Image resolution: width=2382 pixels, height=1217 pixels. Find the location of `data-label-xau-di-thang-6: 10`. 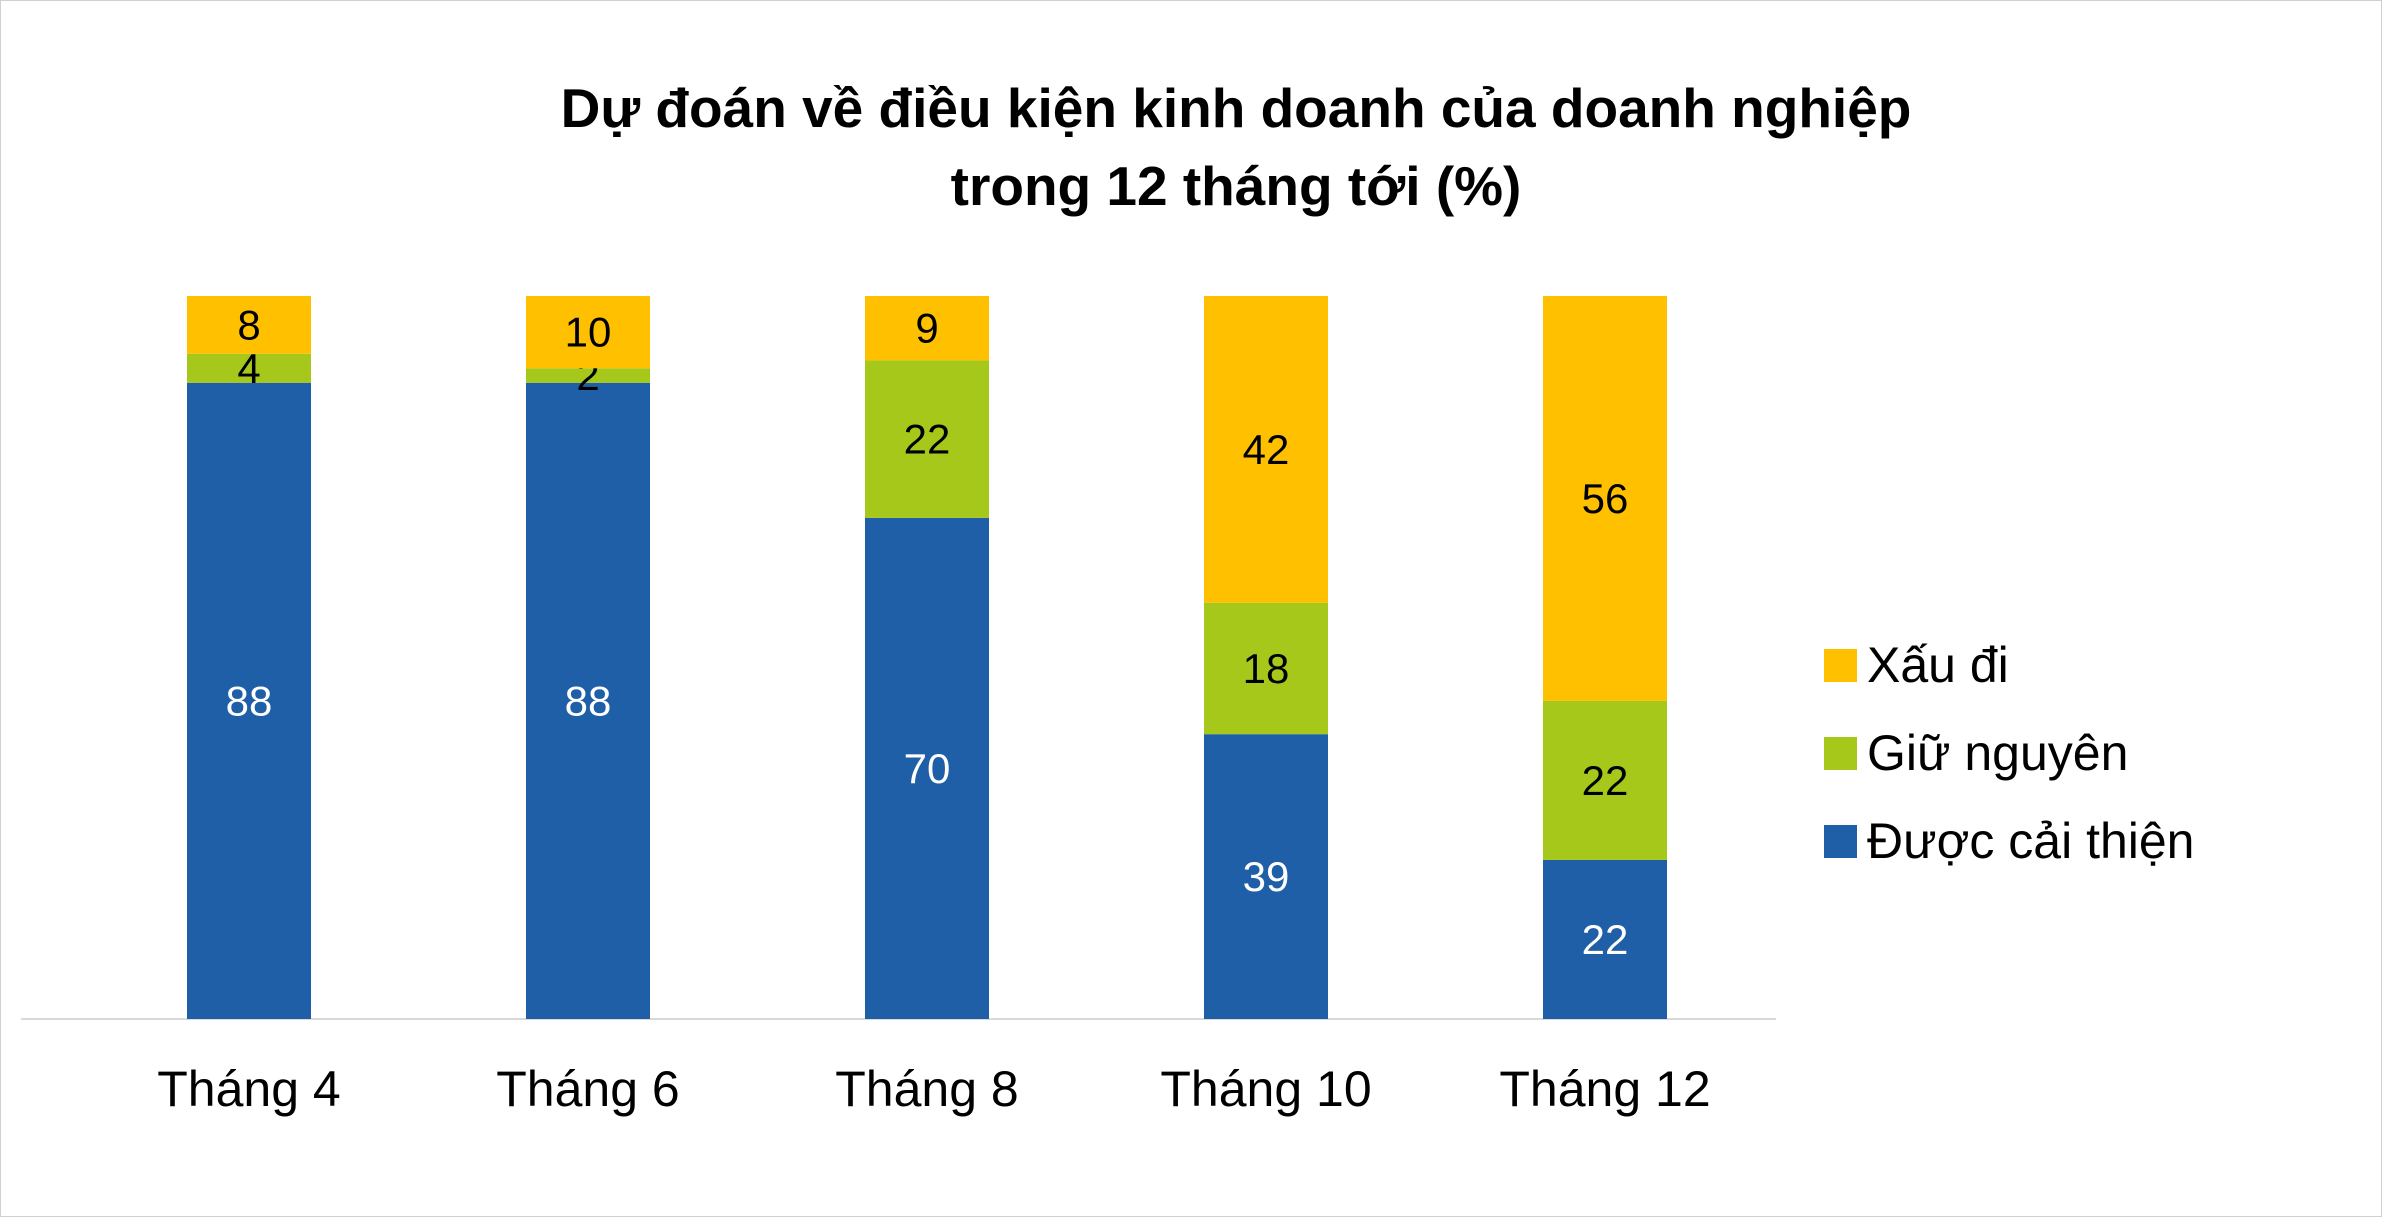

data-label-xau-di-thang-6: 10 is located at coordinates (588, 332).